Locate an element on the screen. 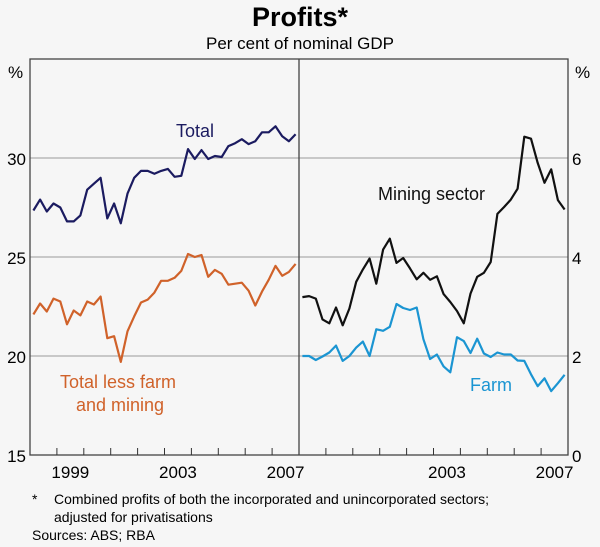 The height and width of the screenshot is (547, 600). label-total: Total is located at coordinates (195, 131).